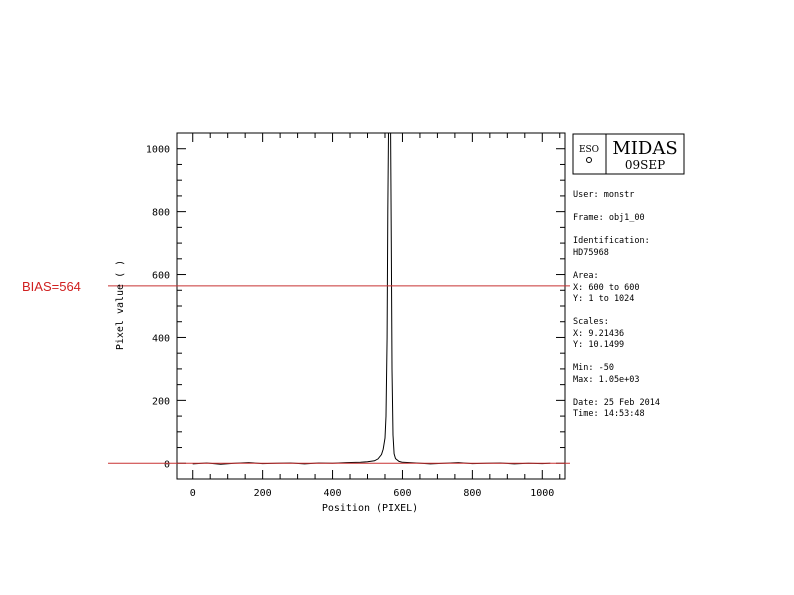  What do you see at coordinates (598, 345) in the screenshot?
I see `info-scales-y: Y: 10.1499` at bounding box center [598, 345].